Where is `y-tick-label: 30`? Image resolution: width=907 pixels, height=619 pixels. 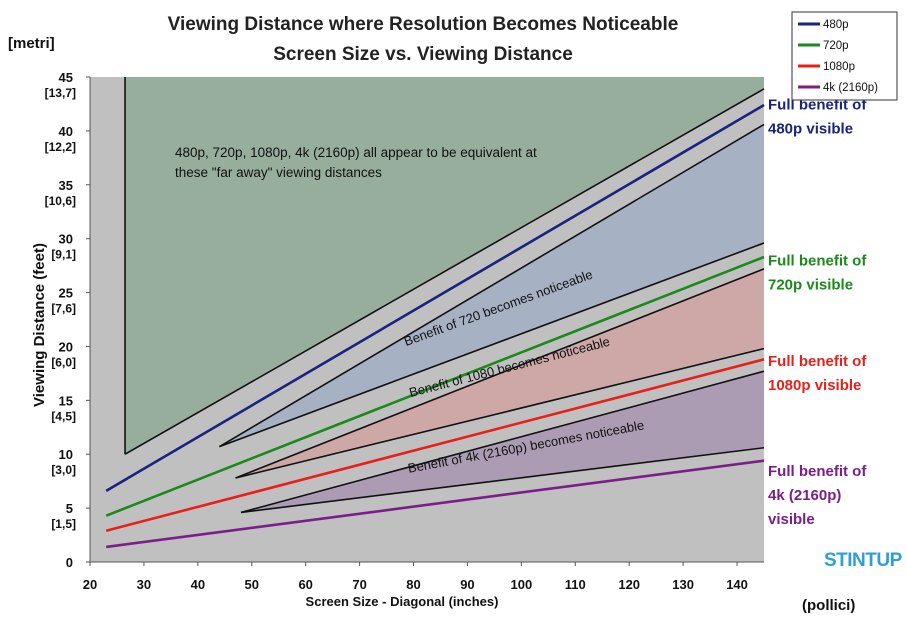
y-tick-label: 30 is located at coordinates (66, 239).